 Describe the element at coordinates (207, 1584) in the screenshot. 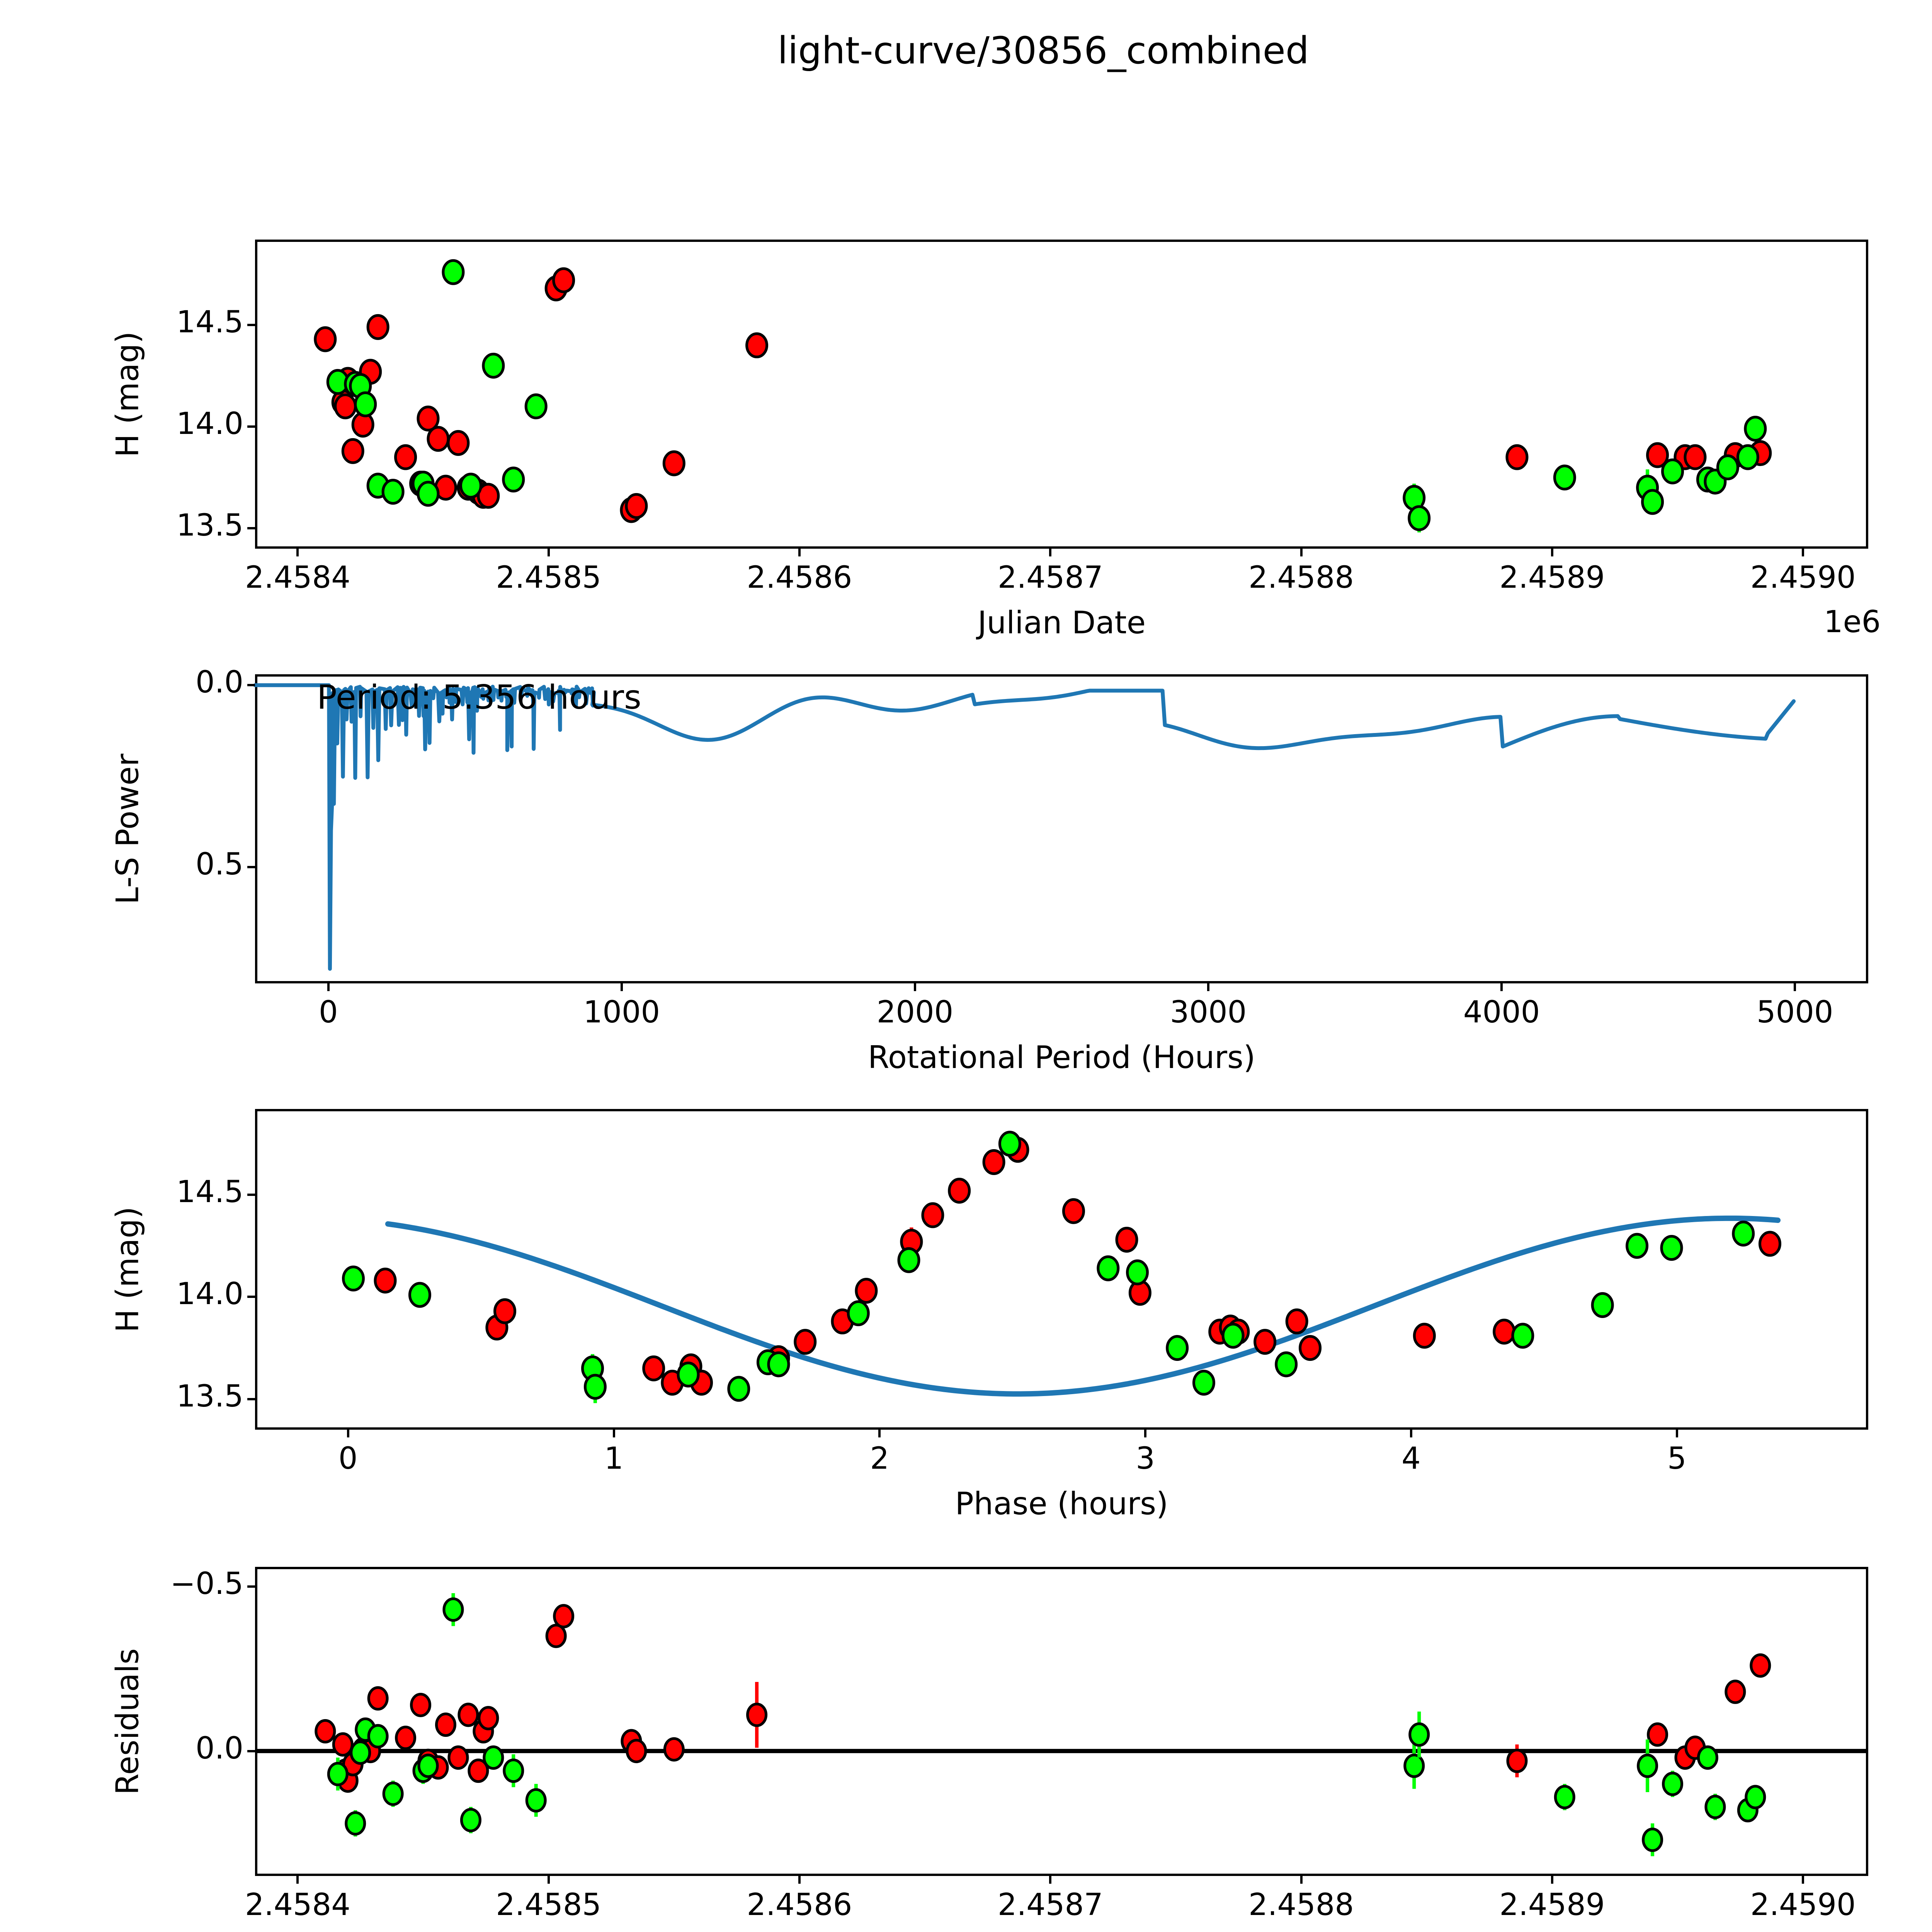

I see `y-tick-label: −0.5` at that location.